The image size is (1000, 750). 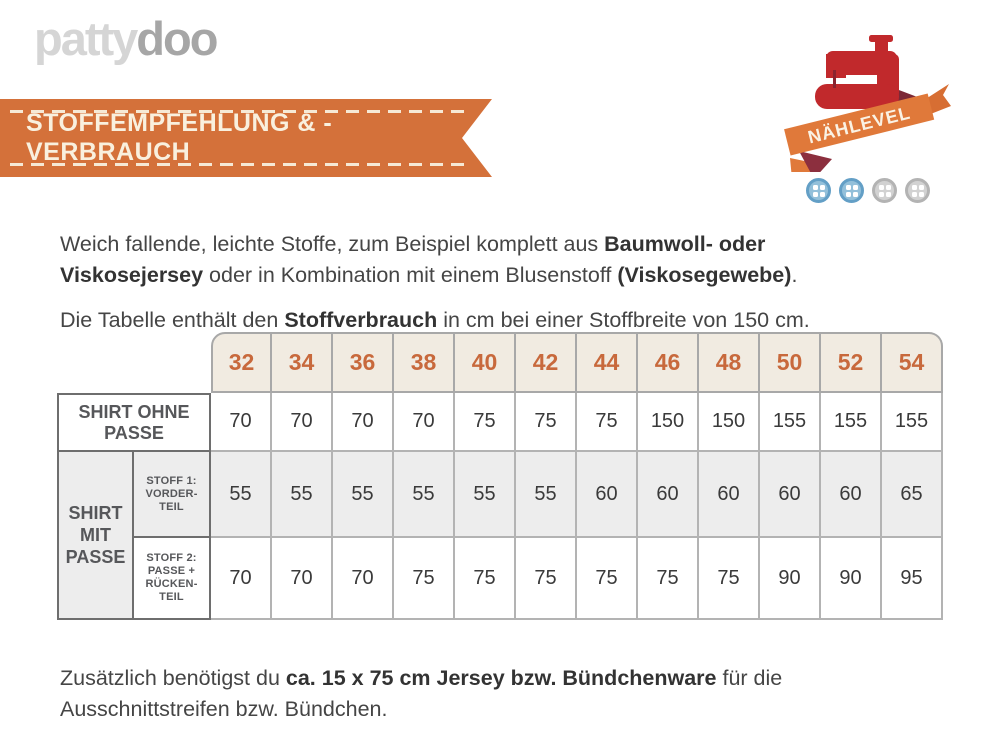 What do you see at coordinates (815, 161) in the screenshot?
I see `ribbon-left-fold` at bounding box center [815, 161].